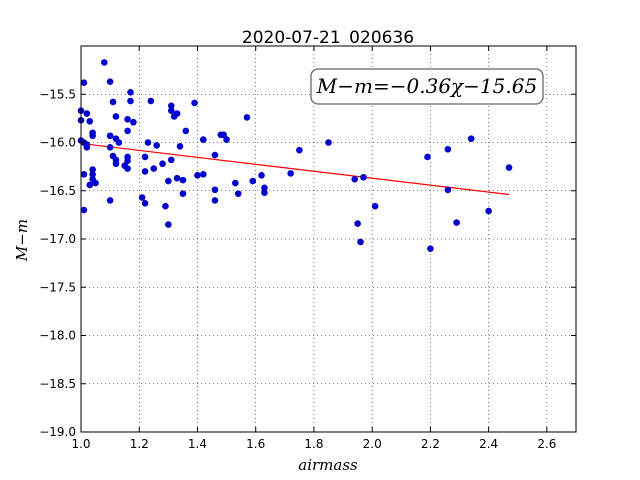 The height and width of the screenshot is (480, 640). Describe the element at coordinates (372, 444) in the screenshot. I see `x-tick-label: 2.0` at that location.